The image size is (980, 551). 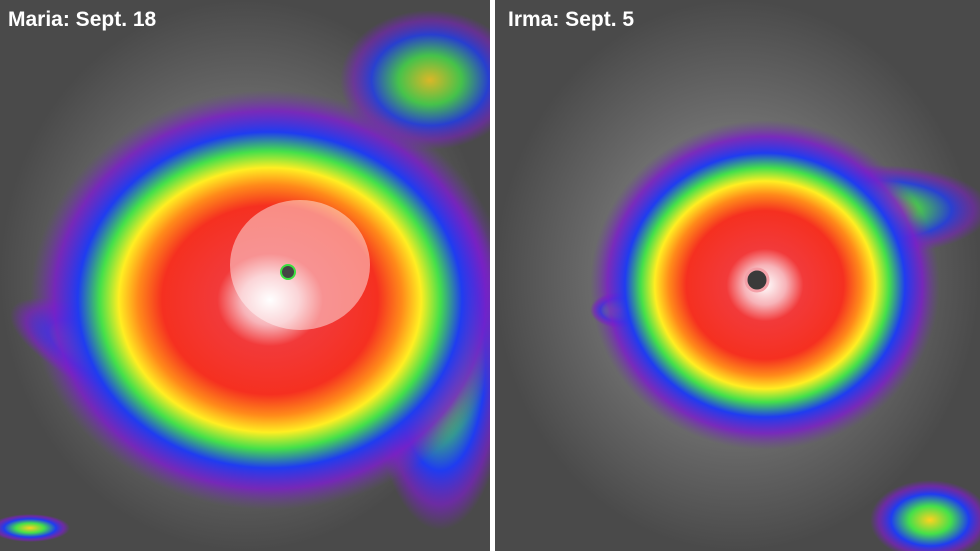 What do you see at coordinates (82, 19) in the screenshot?
I see `panel-label: Maria: Sept. 18` at bounding box center [82, 19].